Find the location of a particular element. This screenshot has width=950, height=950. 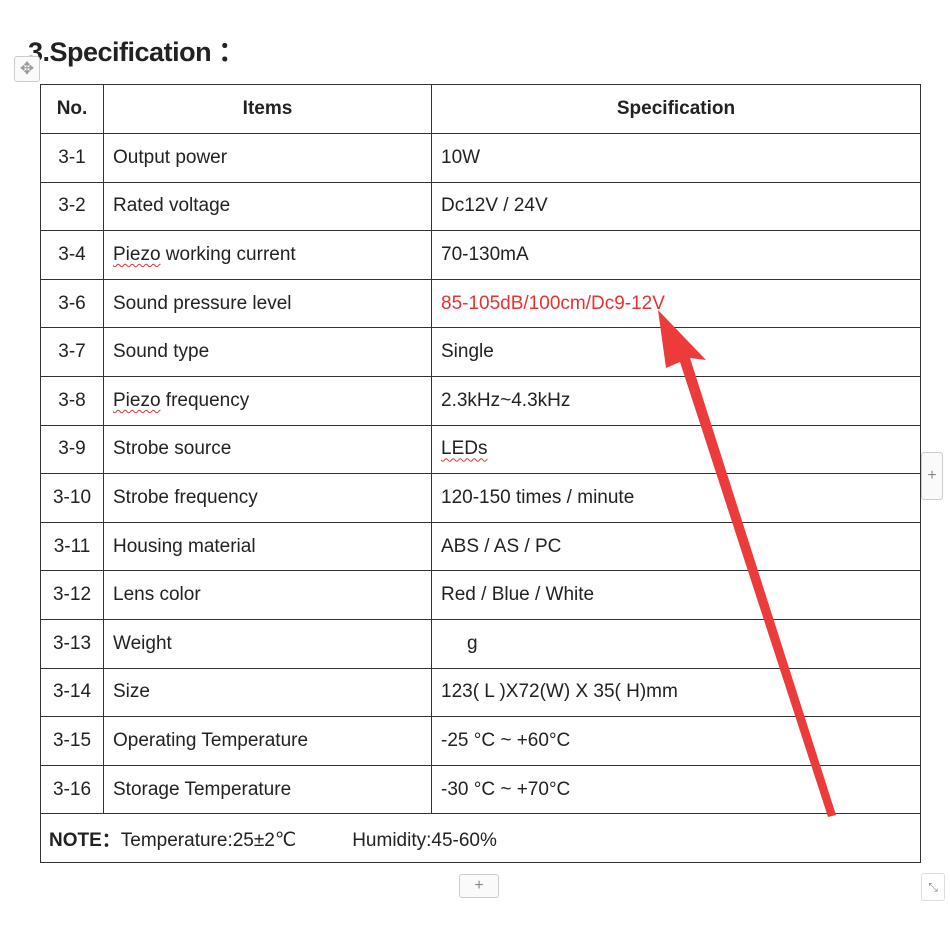

table-header-row: No. Items Specification is located at coordinates (480, 109).